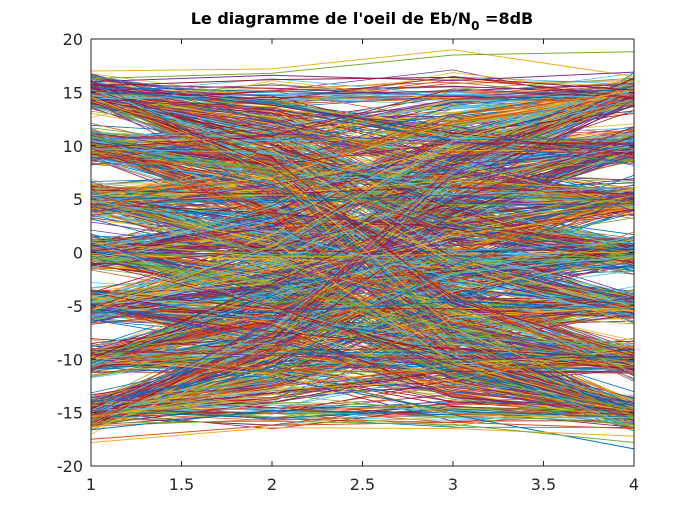  I want to click on x-tick-label: 2.5, so click(362, 484).